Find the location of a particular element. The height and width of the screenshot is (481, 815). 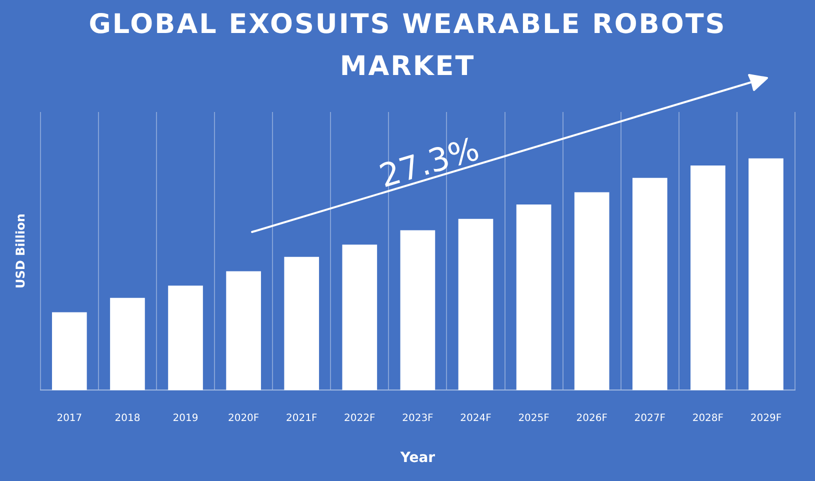

x-tick-label: 2024F is located at coordinates (476, 418).